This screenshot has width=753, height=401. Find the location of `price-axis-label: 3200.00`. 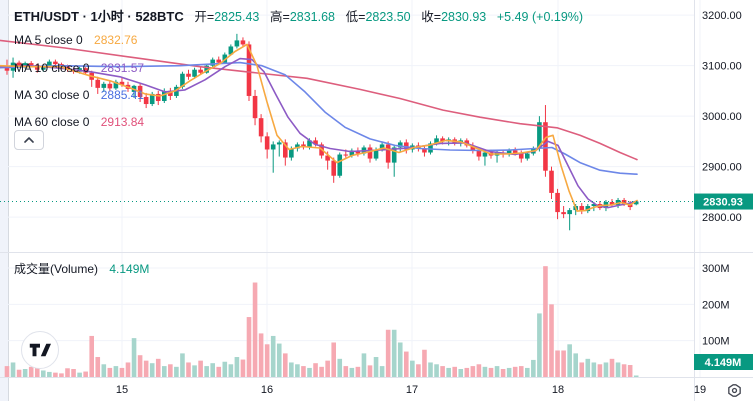

price-axis-label: 3200.00 is located at coordinates (722, 16).